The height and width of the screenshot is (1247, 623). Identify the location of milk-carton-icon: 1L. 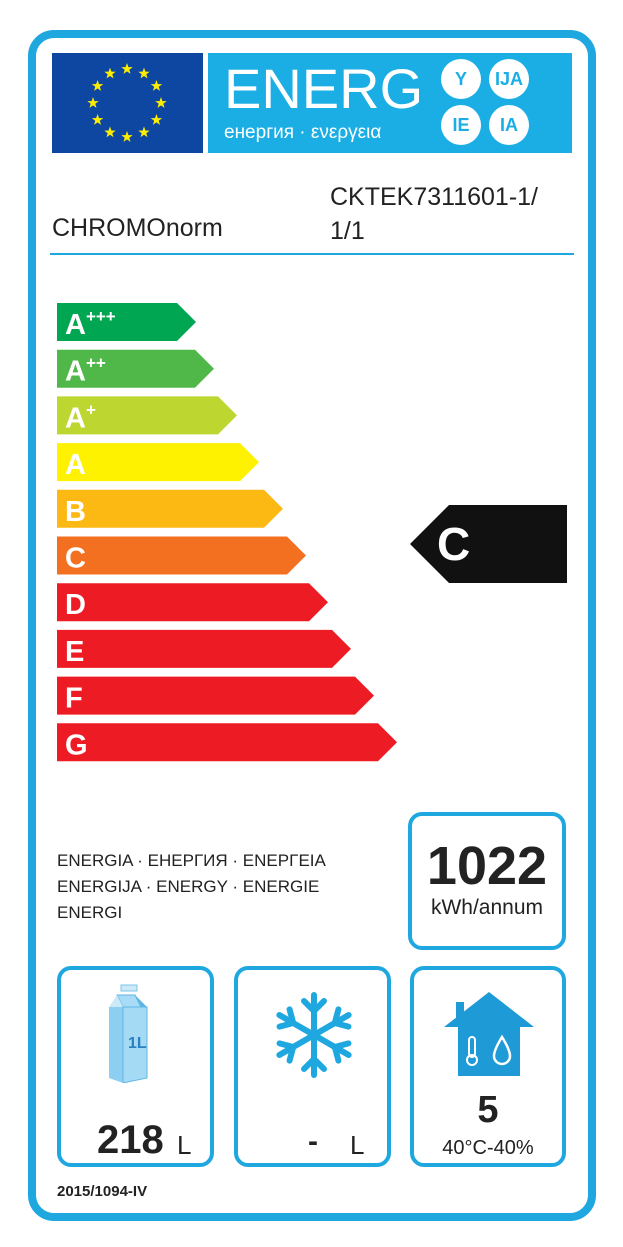
(128, 1033).